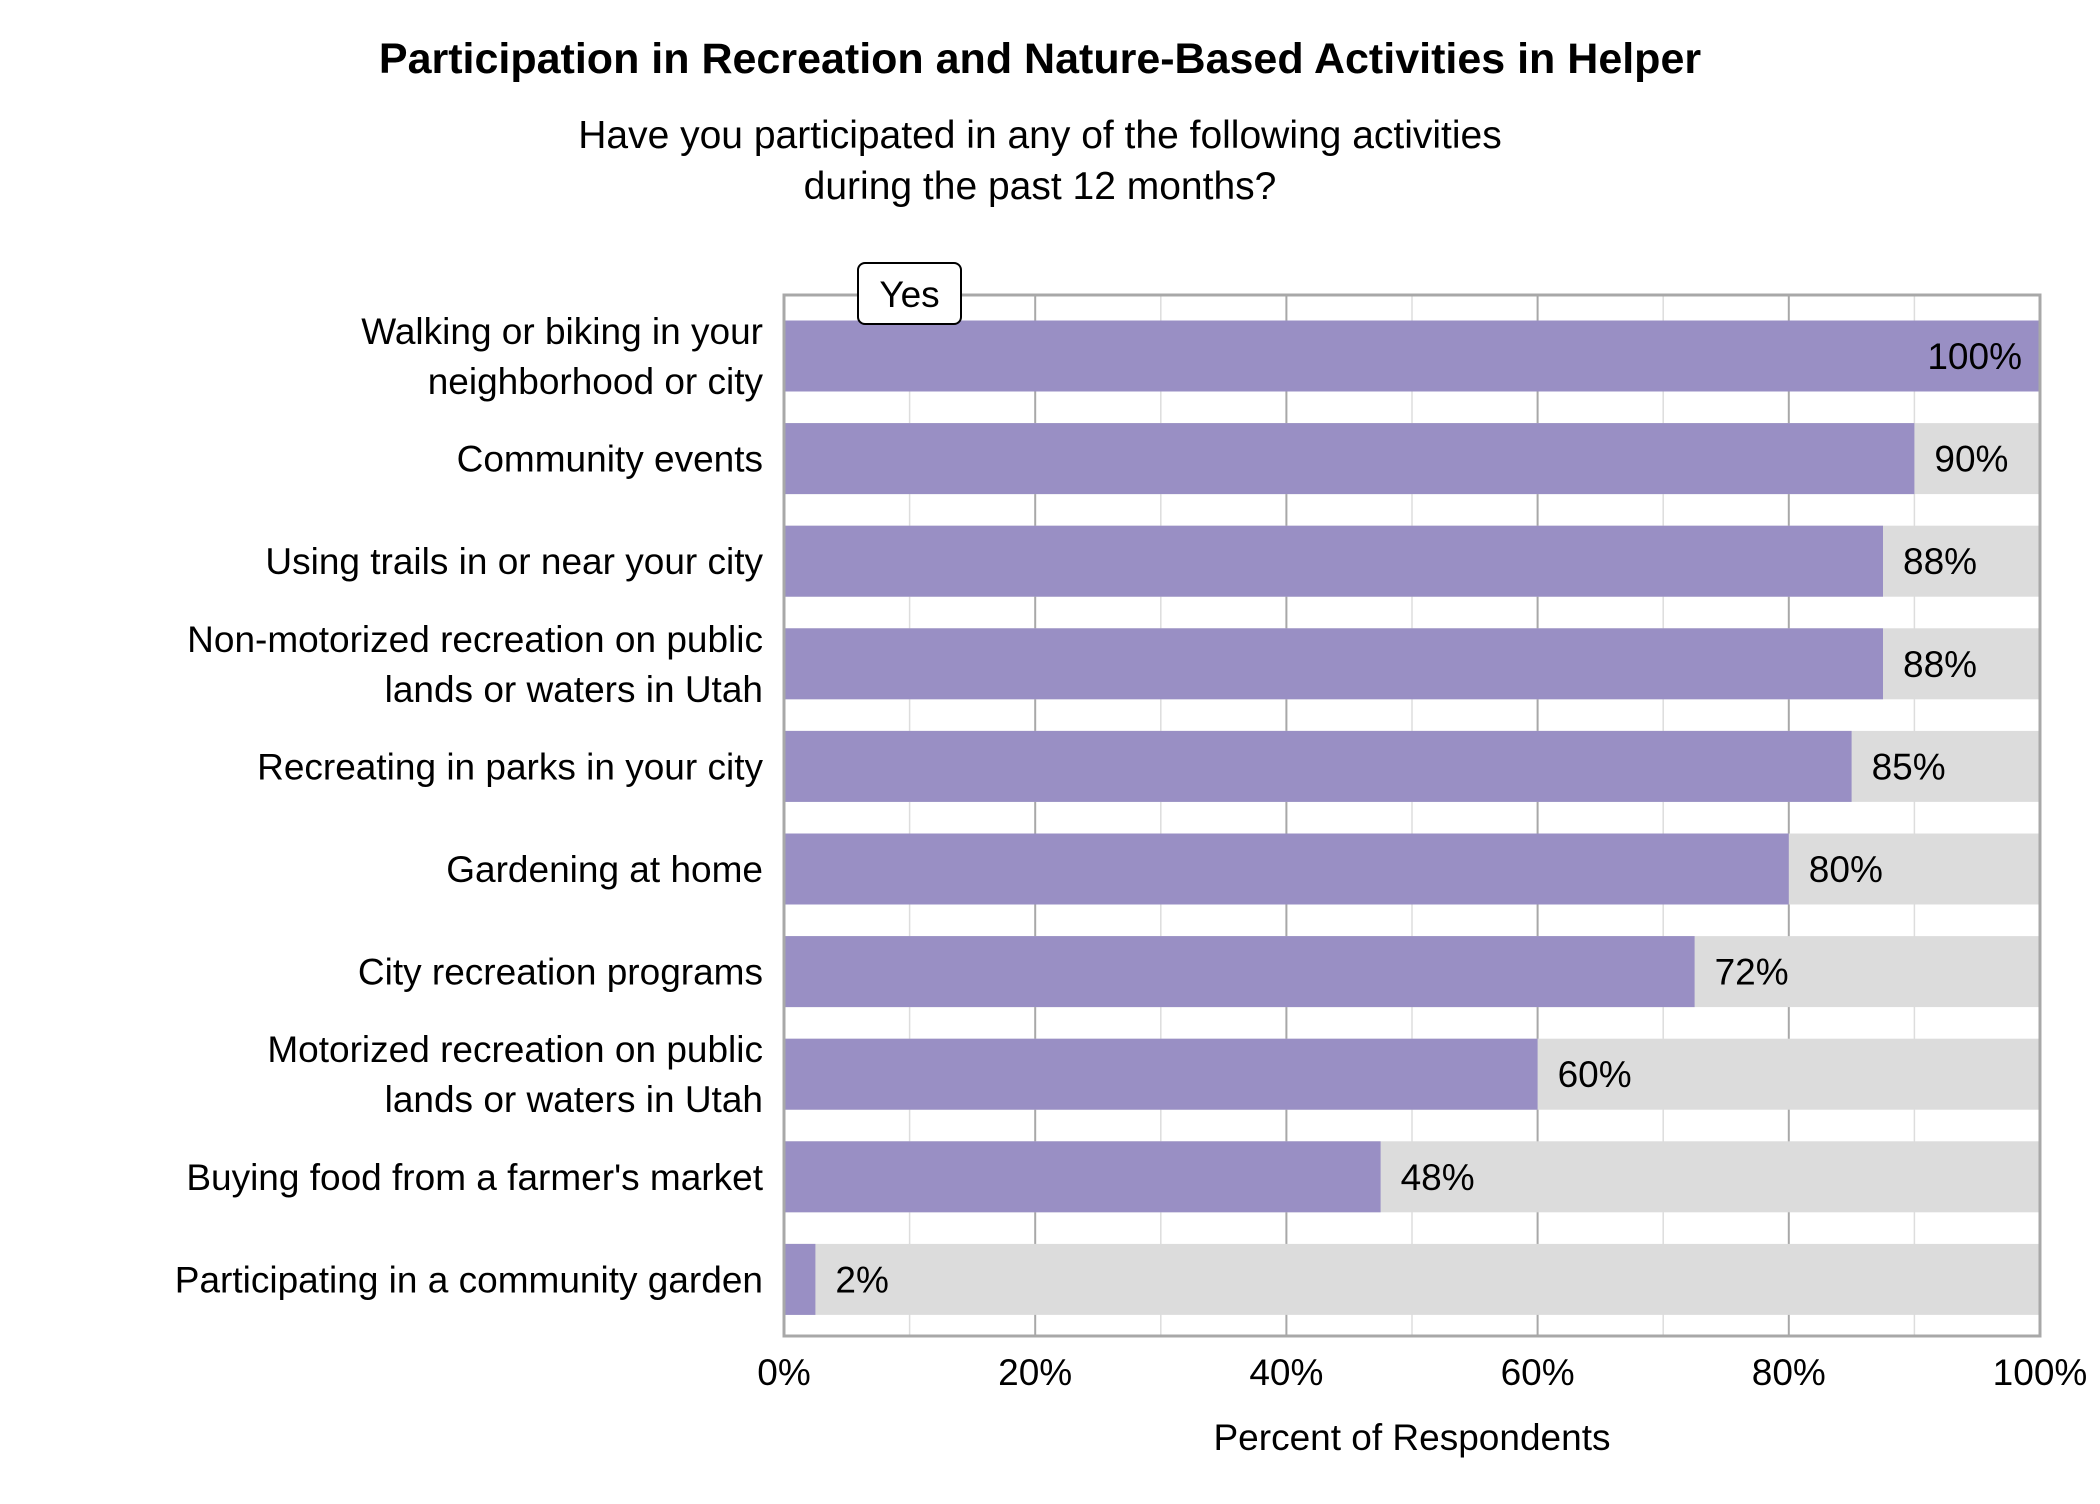 The width and height of the screenshot is (2100, 1504). Describe the element at coordinates (1974, 356) in the screenshot. I see `bar-value-label: 100%` at that location.